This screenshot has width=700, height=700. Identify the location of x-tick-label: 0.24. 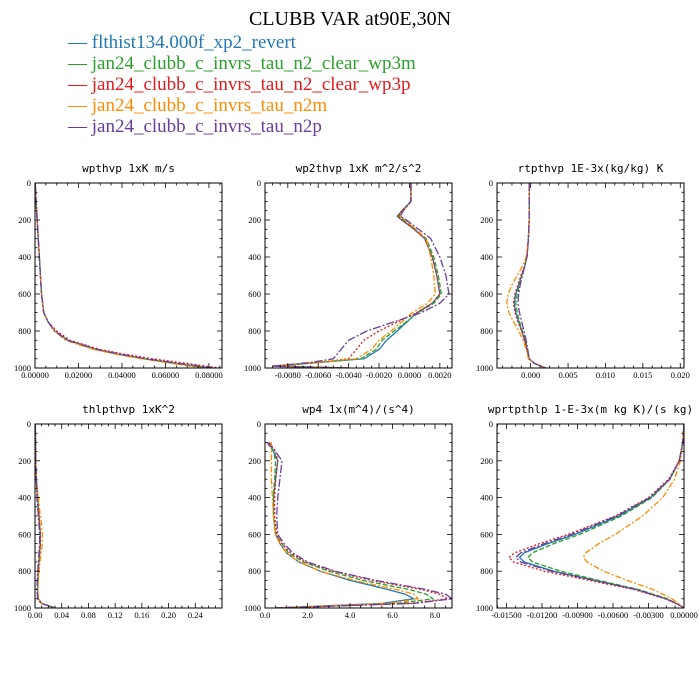
(196, 615).